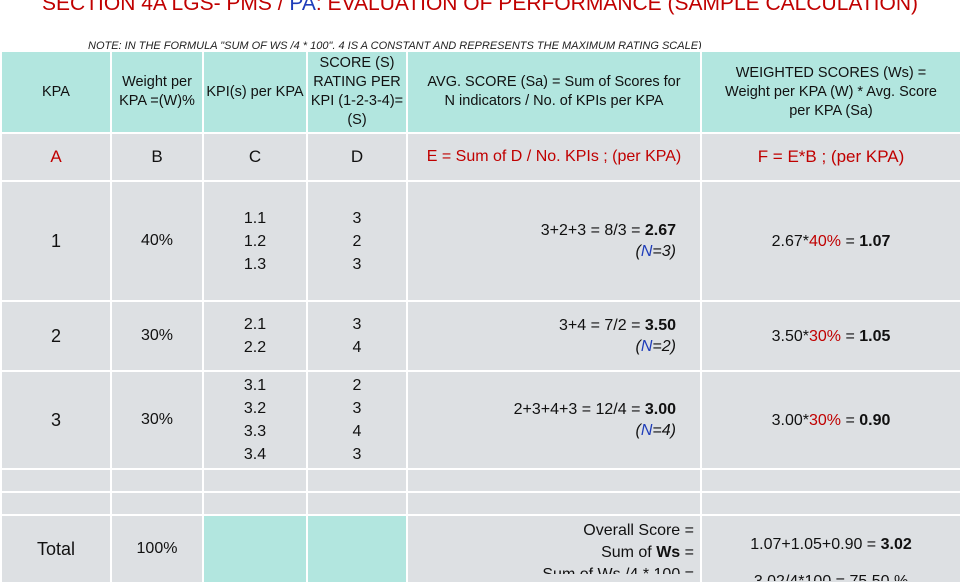 The image size is (960, 584). Describe the element at coordinates (255, 157) in the screenshot. I see `letter-c: C` at that location.